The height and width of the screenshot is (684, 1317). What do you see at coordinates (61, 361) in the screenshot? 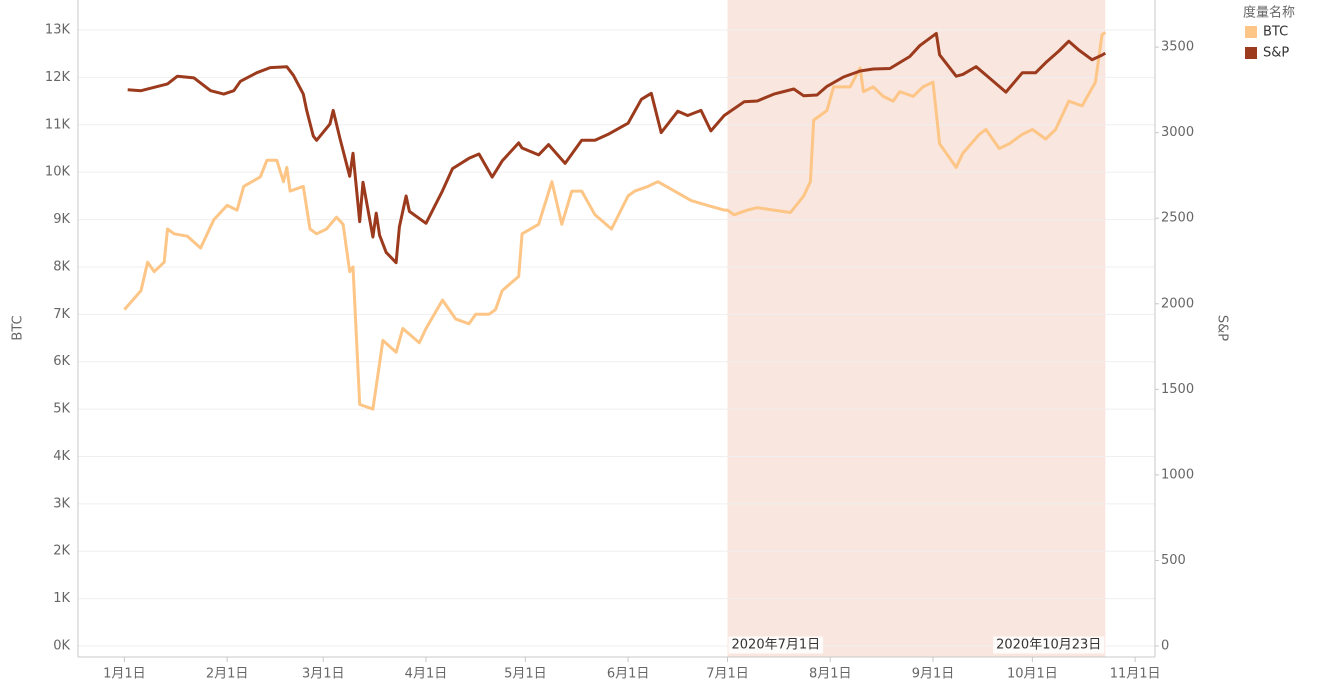
I see `y-tick-label: 6K` at bounding box center [61, 361].